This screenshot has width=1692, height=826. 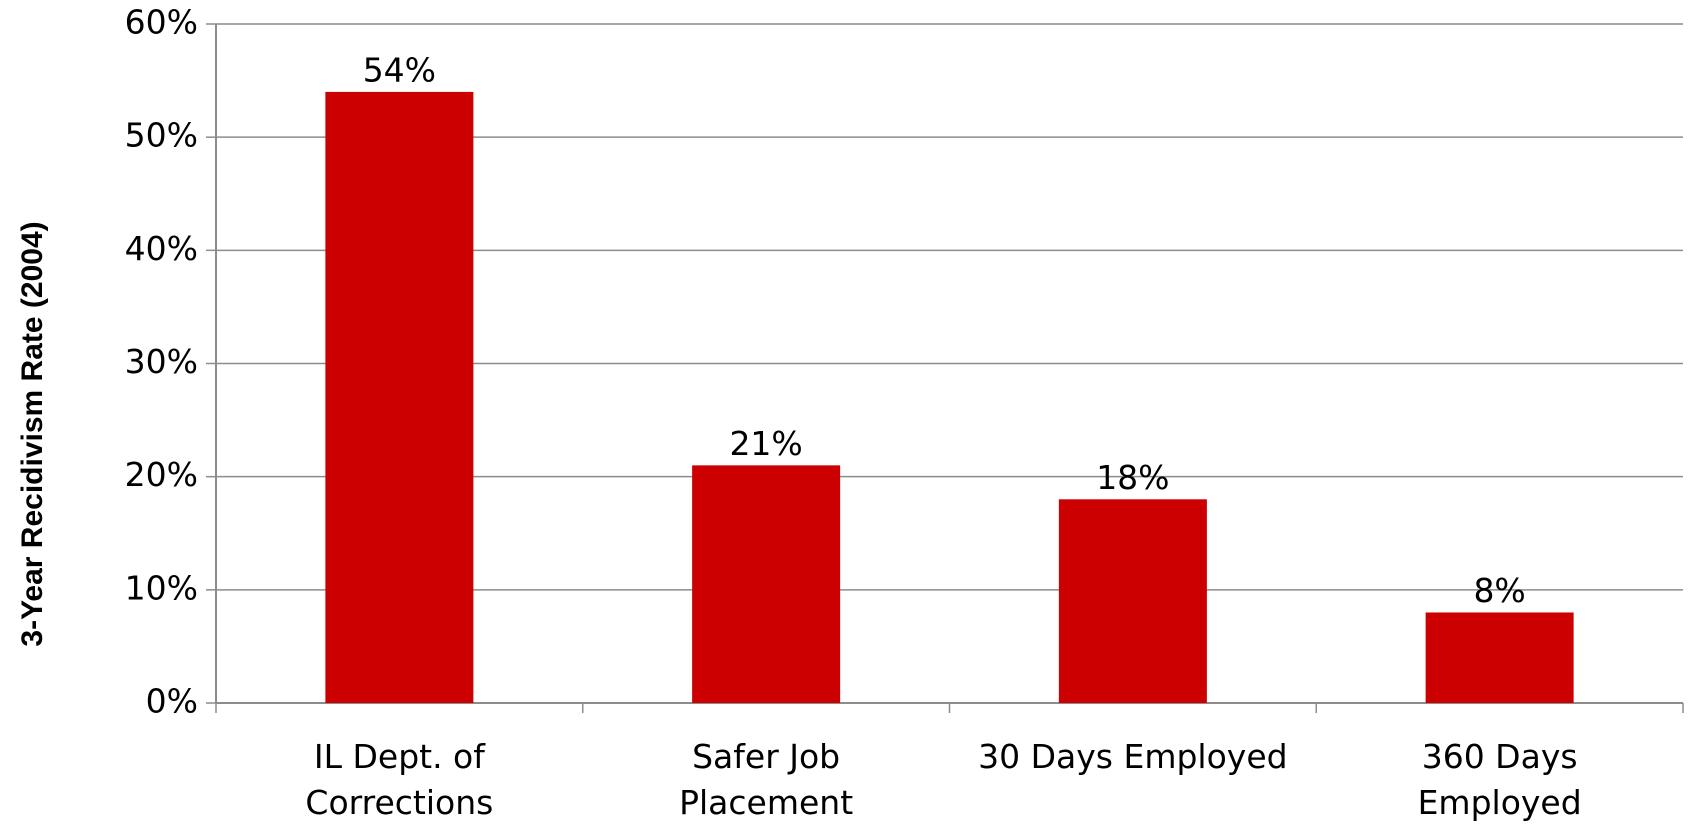 I want to click on y-tick-label: 10%, so click(x=161, y=587).